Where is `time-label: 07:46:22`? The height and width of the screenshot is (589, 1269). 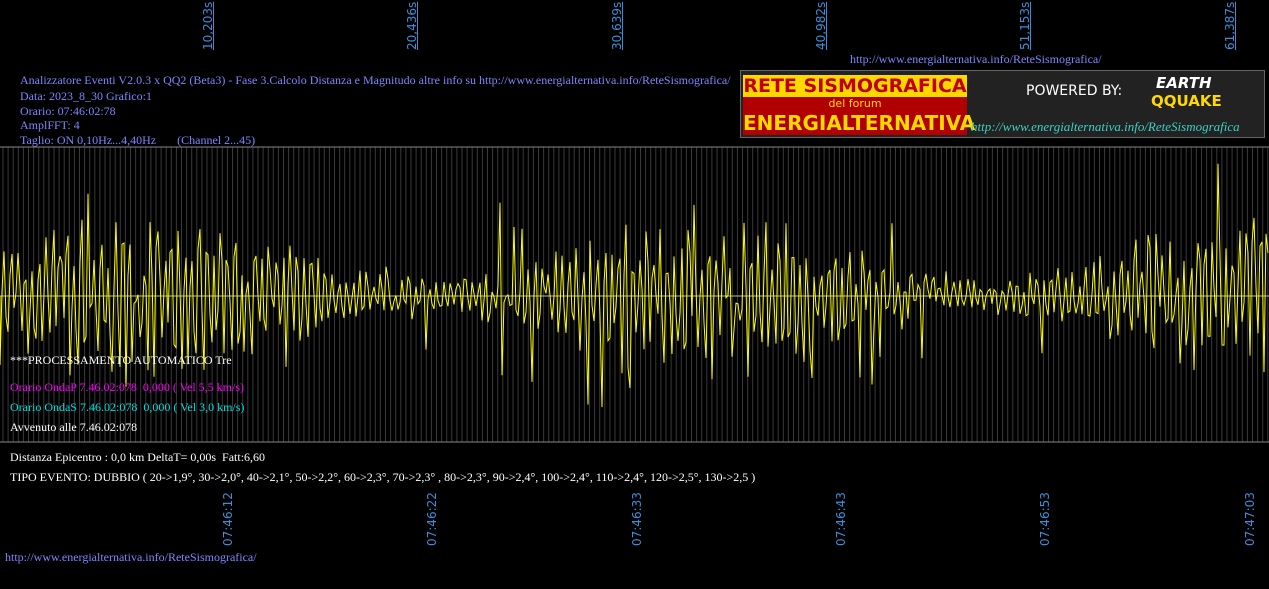 time-label: 07:46:22 is located at coordinates (432, 519).